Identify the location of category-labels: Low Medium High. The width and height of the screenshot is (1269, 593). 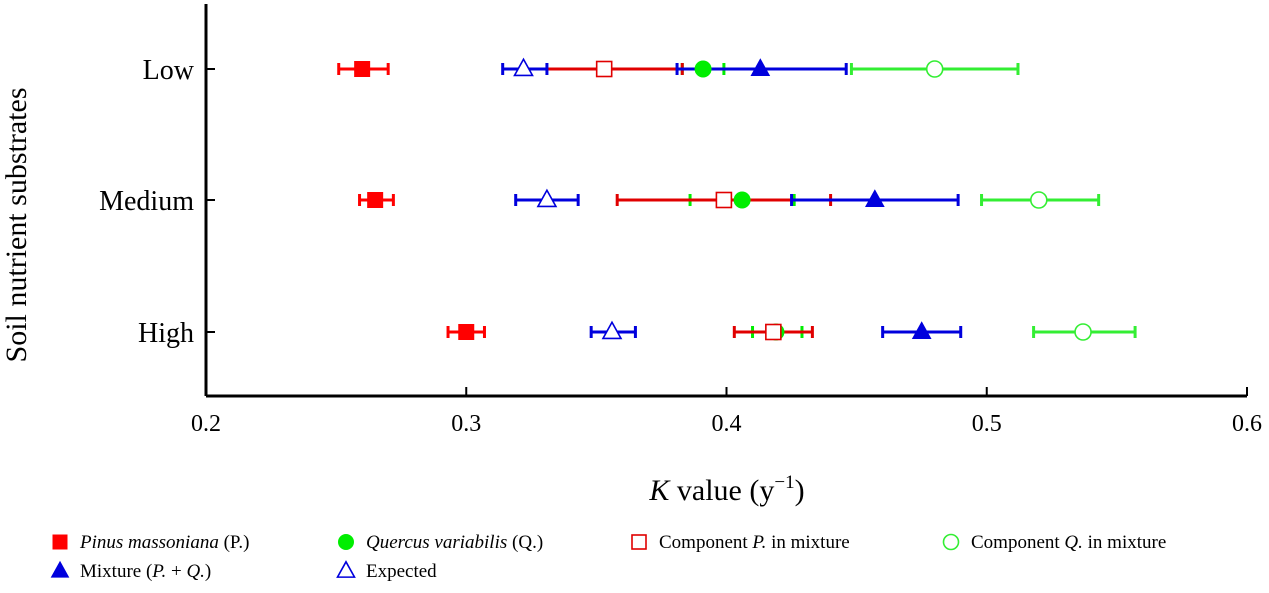
(157, 202).